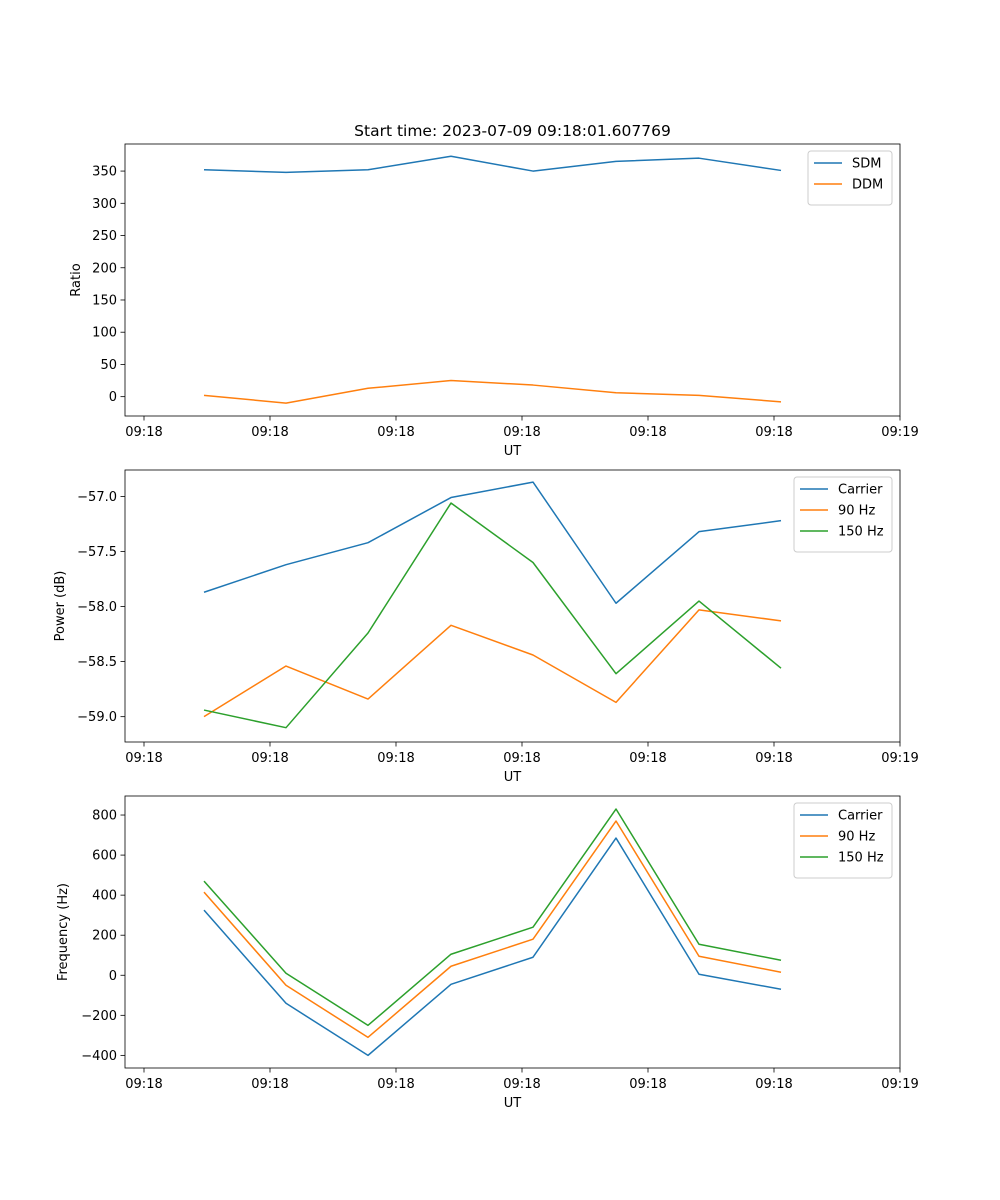 This screenshot has height=1200, width=1000. Describe the element at coordinates (104, 300) in the screenshot. I see `y-tick-label: 150` at that location.